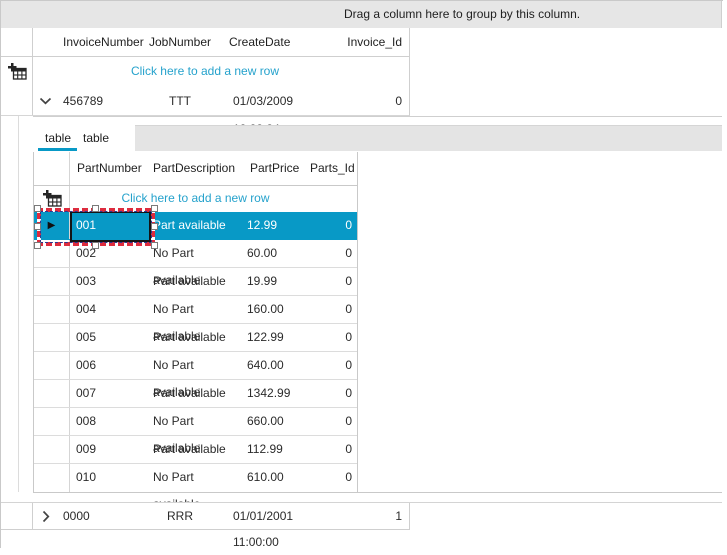  I want to click on detail-tab-table-2: table, so click(96, 138).